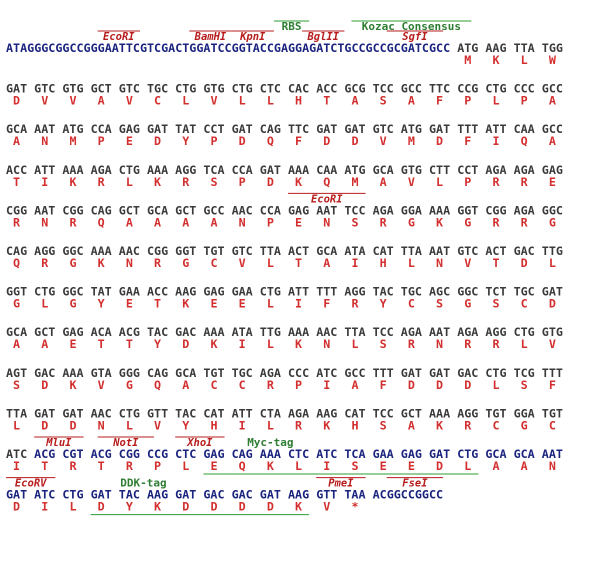 Image resolution: width=600 pixels, height=575 pixels. Describe the element at coordinates (252, 37) in the screenshot. I see `restriction-site: KpnI` at that location.